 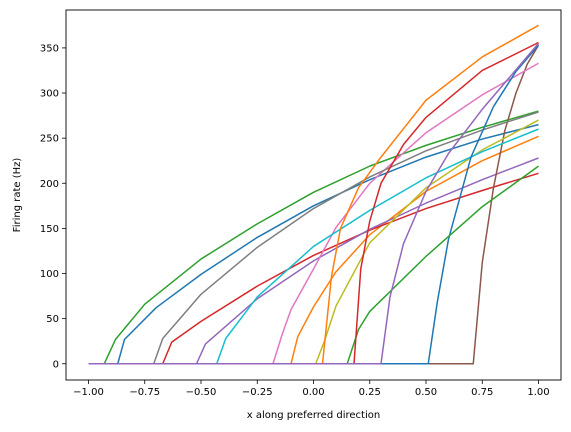 What do you see at coordinates (17, 195) in the screenshot?
I see `y-axis-label: Firing rate (Hz)` at bounding box center [17, 195].